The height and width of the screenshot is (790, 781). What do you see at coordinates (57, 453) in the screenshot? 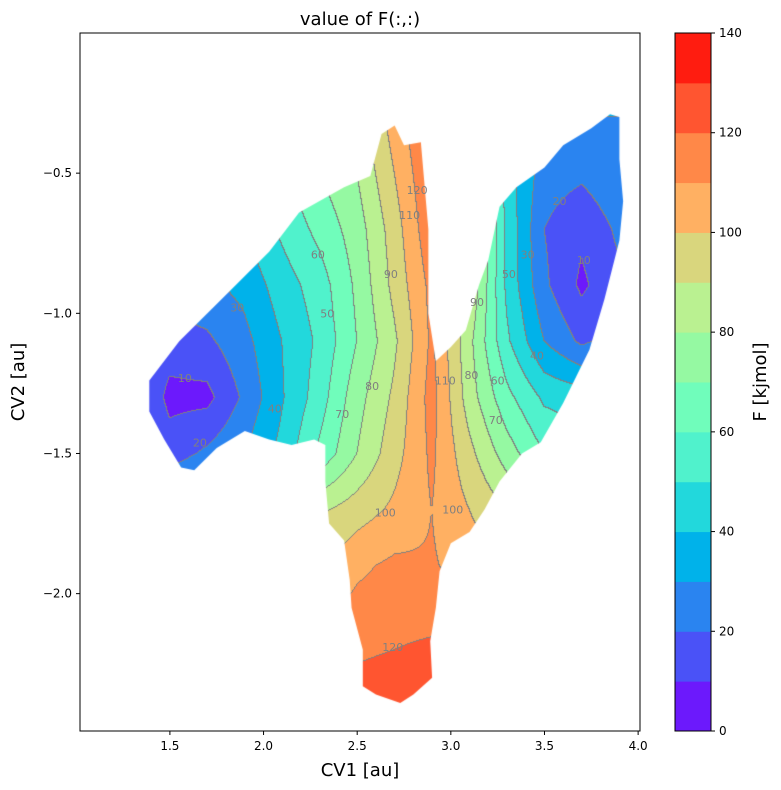
I see `y-tick-label: −1.5` at bounding box center [57, 453].